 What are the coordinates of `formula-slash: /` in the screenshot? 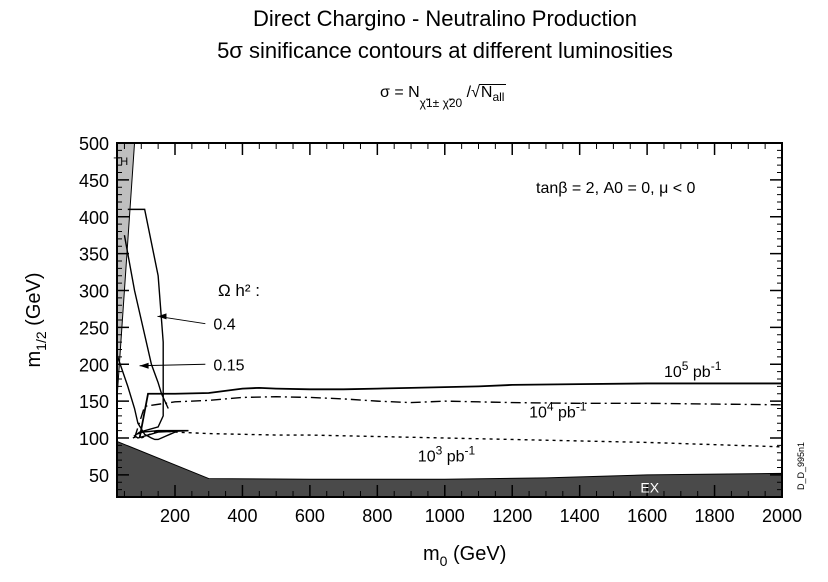 It's located at (469, 92).